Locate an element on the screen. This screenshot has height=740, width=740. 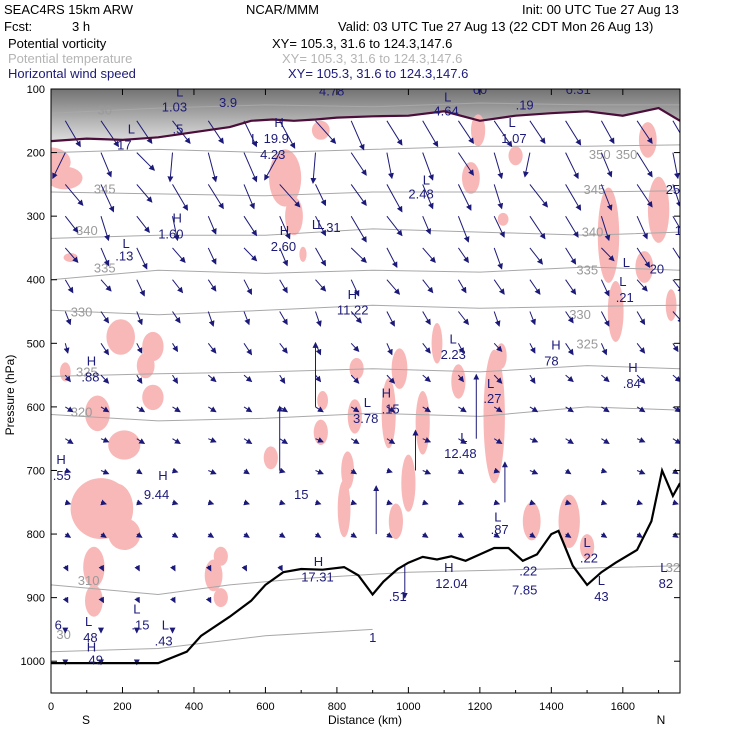
theta-label: 335 is located at coordinates (105, 268).